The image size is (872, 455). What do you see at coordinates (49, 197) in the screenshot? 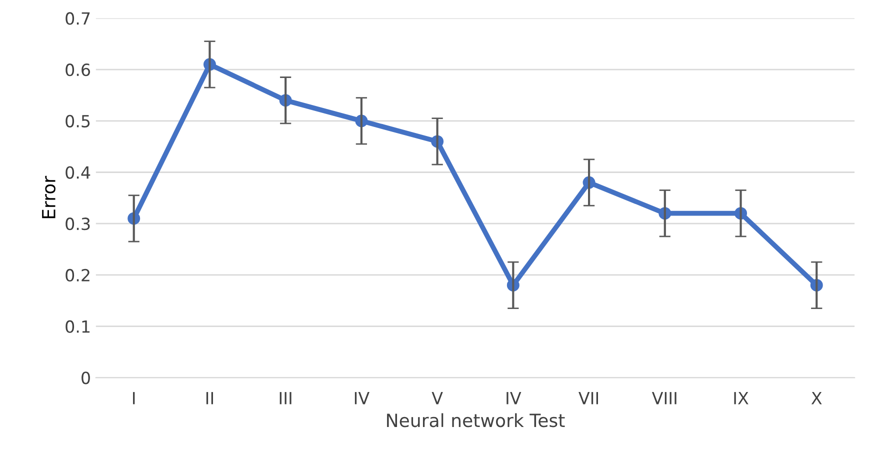
I see `y-axis-title: Error` at bounding box center [49, 197].